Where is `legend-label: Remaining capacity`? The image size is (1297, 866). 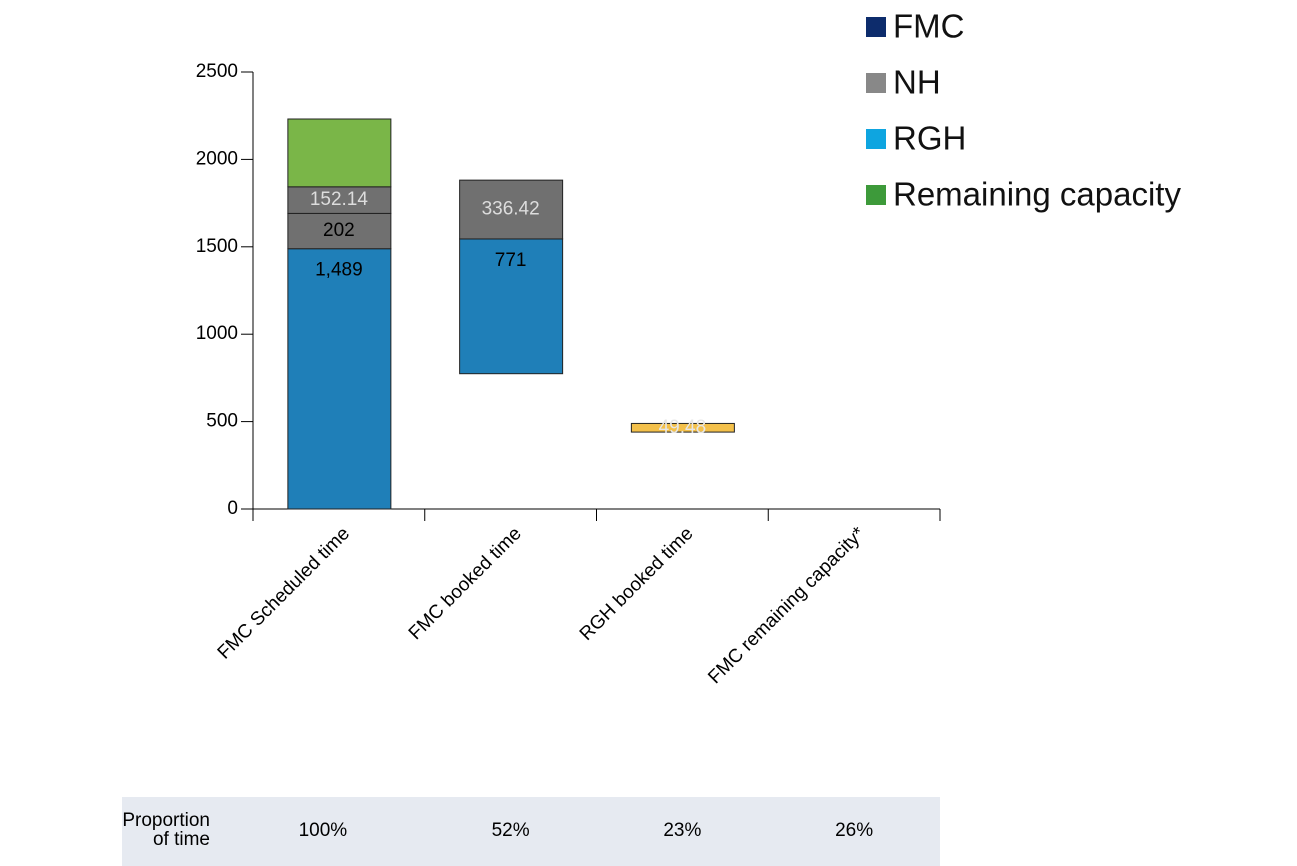
legend-label: Remaining capacity is located at coordinates (1037, 194).